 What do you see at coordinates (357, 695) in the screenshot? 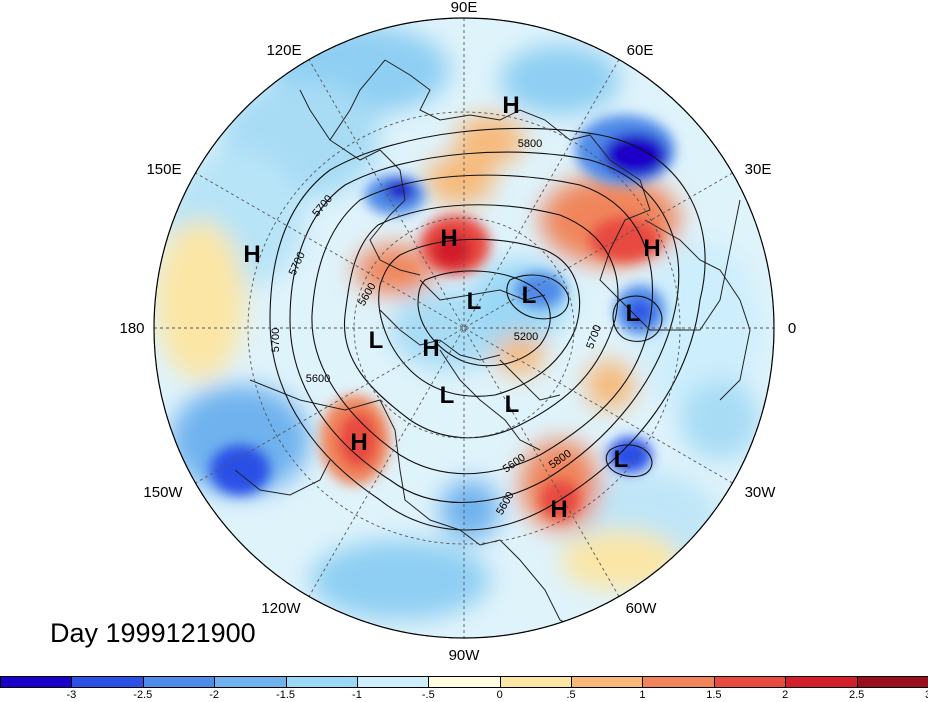
I see `colorbar-tick-label: -1` at bounding box center [357, 695].